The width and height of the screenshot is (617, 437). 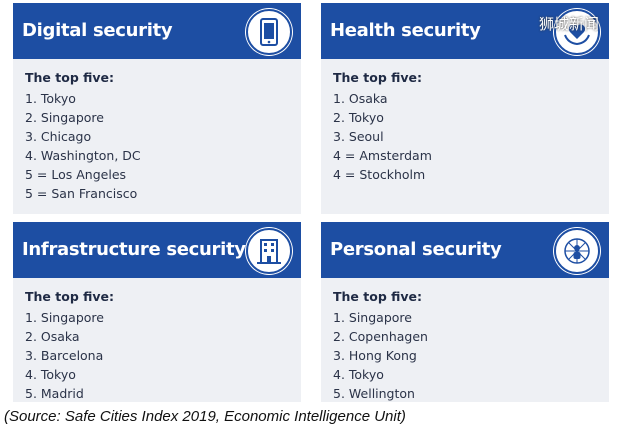 I want to click on card-title: Digital security, so click(x=97, y=30).